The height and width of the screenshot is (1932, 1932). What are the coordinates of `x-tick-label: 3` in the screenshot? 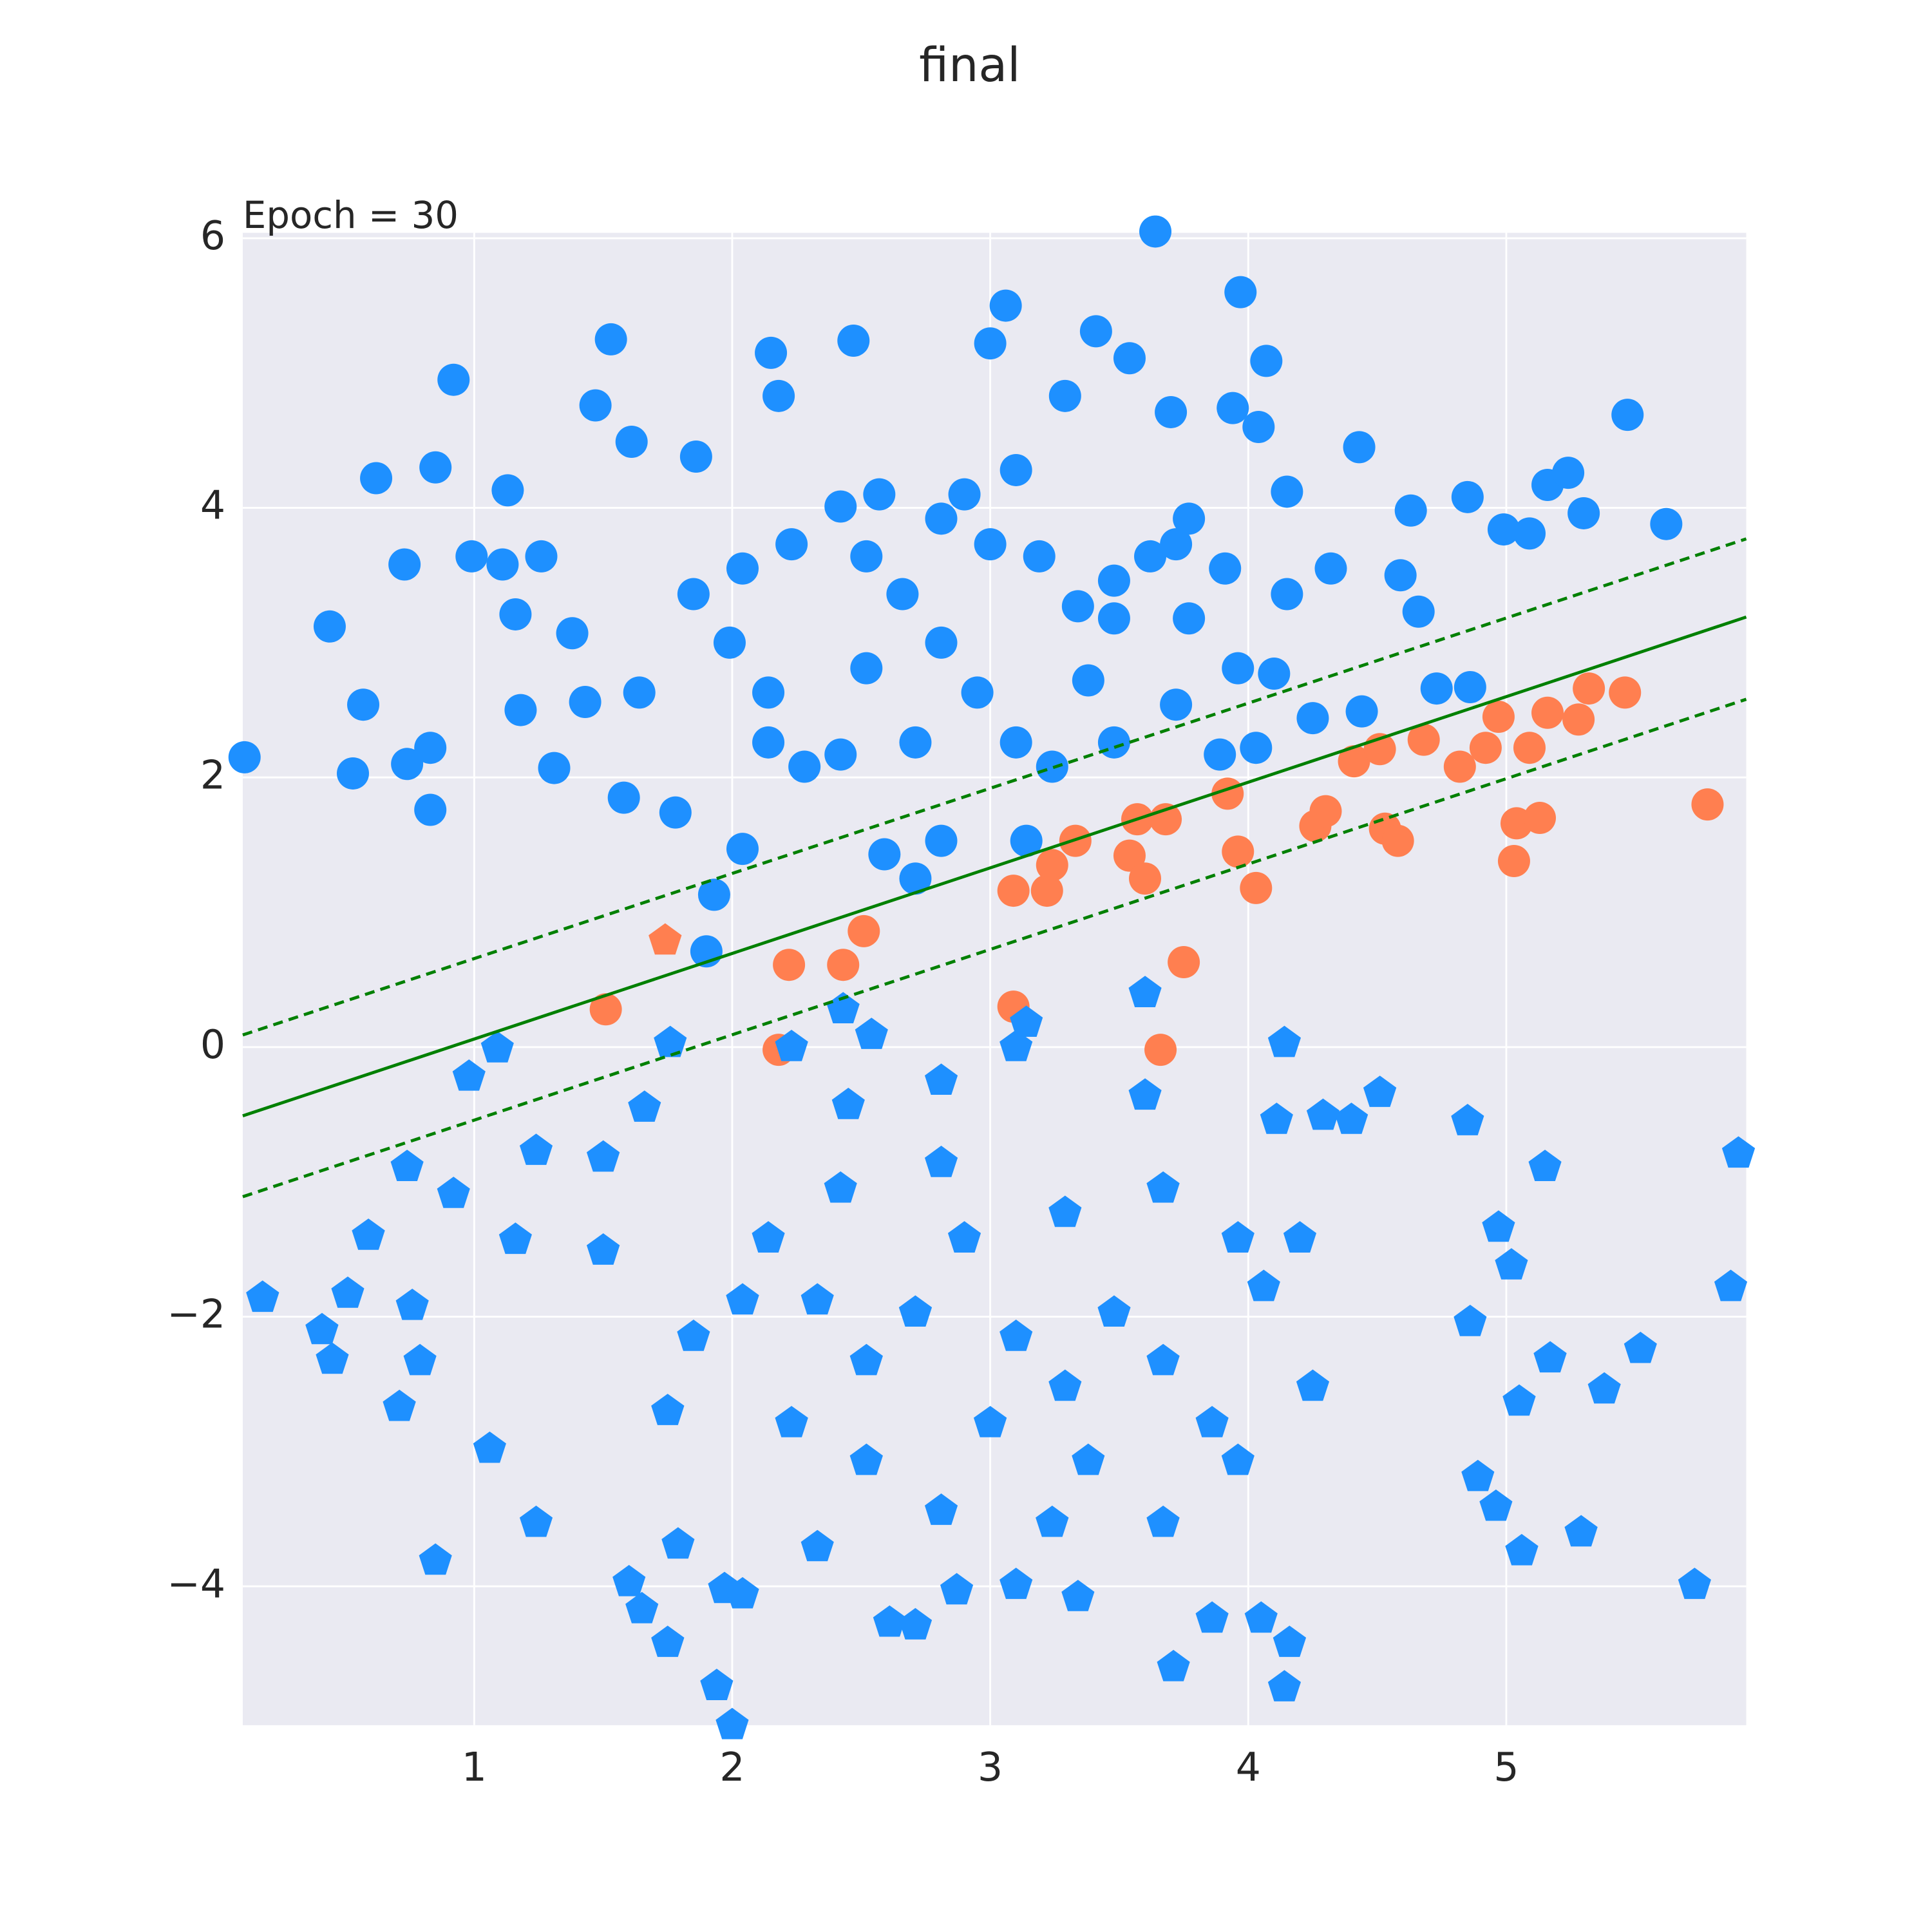 It's located at (990, 1767).